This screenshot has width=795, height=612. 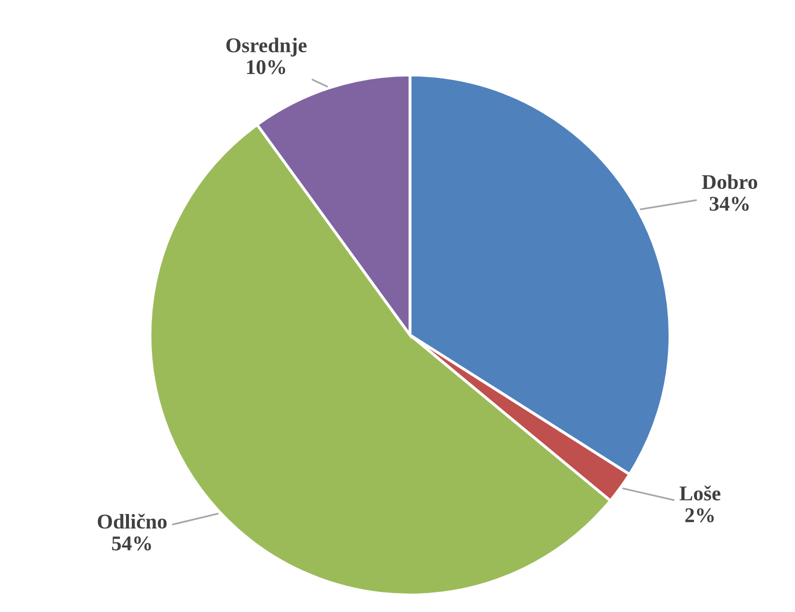 What do you see at coordinates (266, 67) in the screenshot?
I see `data-label: 10%` at bounding box center [266, 67].